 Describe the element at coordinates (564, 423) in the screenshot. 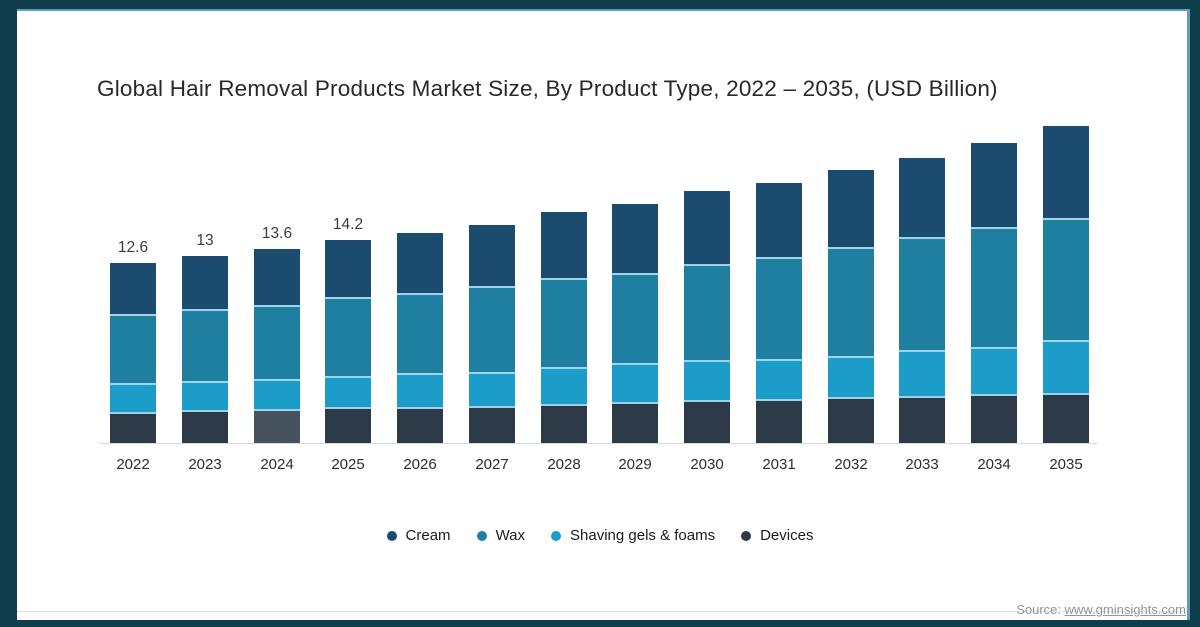

I see `bar-segment-devices-2028` at that location.